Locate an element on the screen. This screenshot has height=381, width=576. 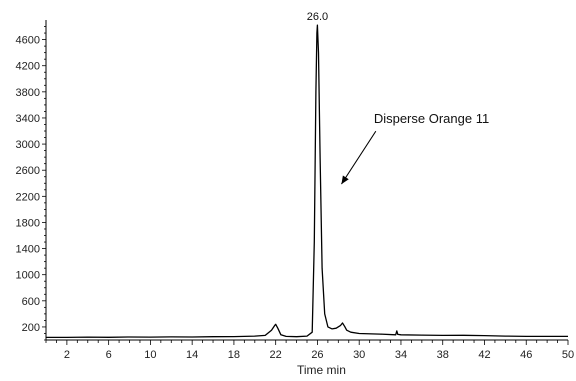
x-tick-label: 34 is located at coordinates (401, 355).